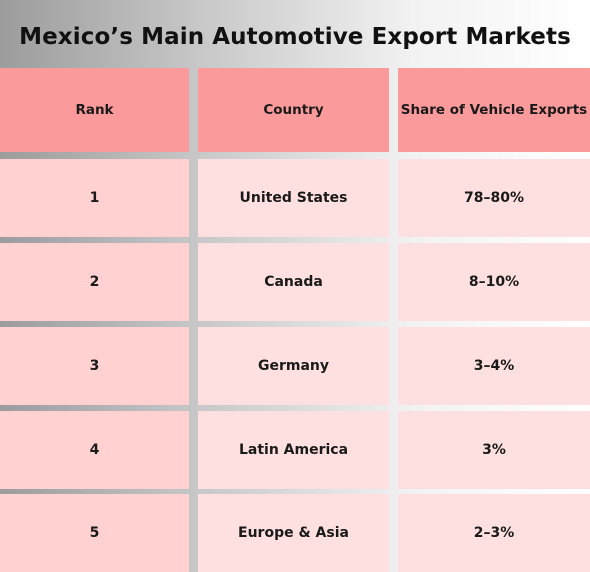 This screenshot has height=572, width=590. What do you see at coordinates (494, 366) in the screenshot?
I see `cell-share: 3–4%` at bounding box center [494, 366].